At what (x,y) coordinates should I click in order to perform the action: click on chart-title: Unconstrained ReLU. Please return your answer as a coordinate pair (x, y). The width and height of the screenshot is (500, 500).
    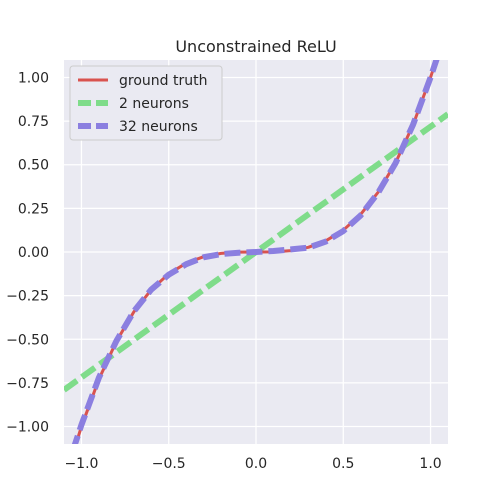
    Looking at the image, I should click on (255, 46).